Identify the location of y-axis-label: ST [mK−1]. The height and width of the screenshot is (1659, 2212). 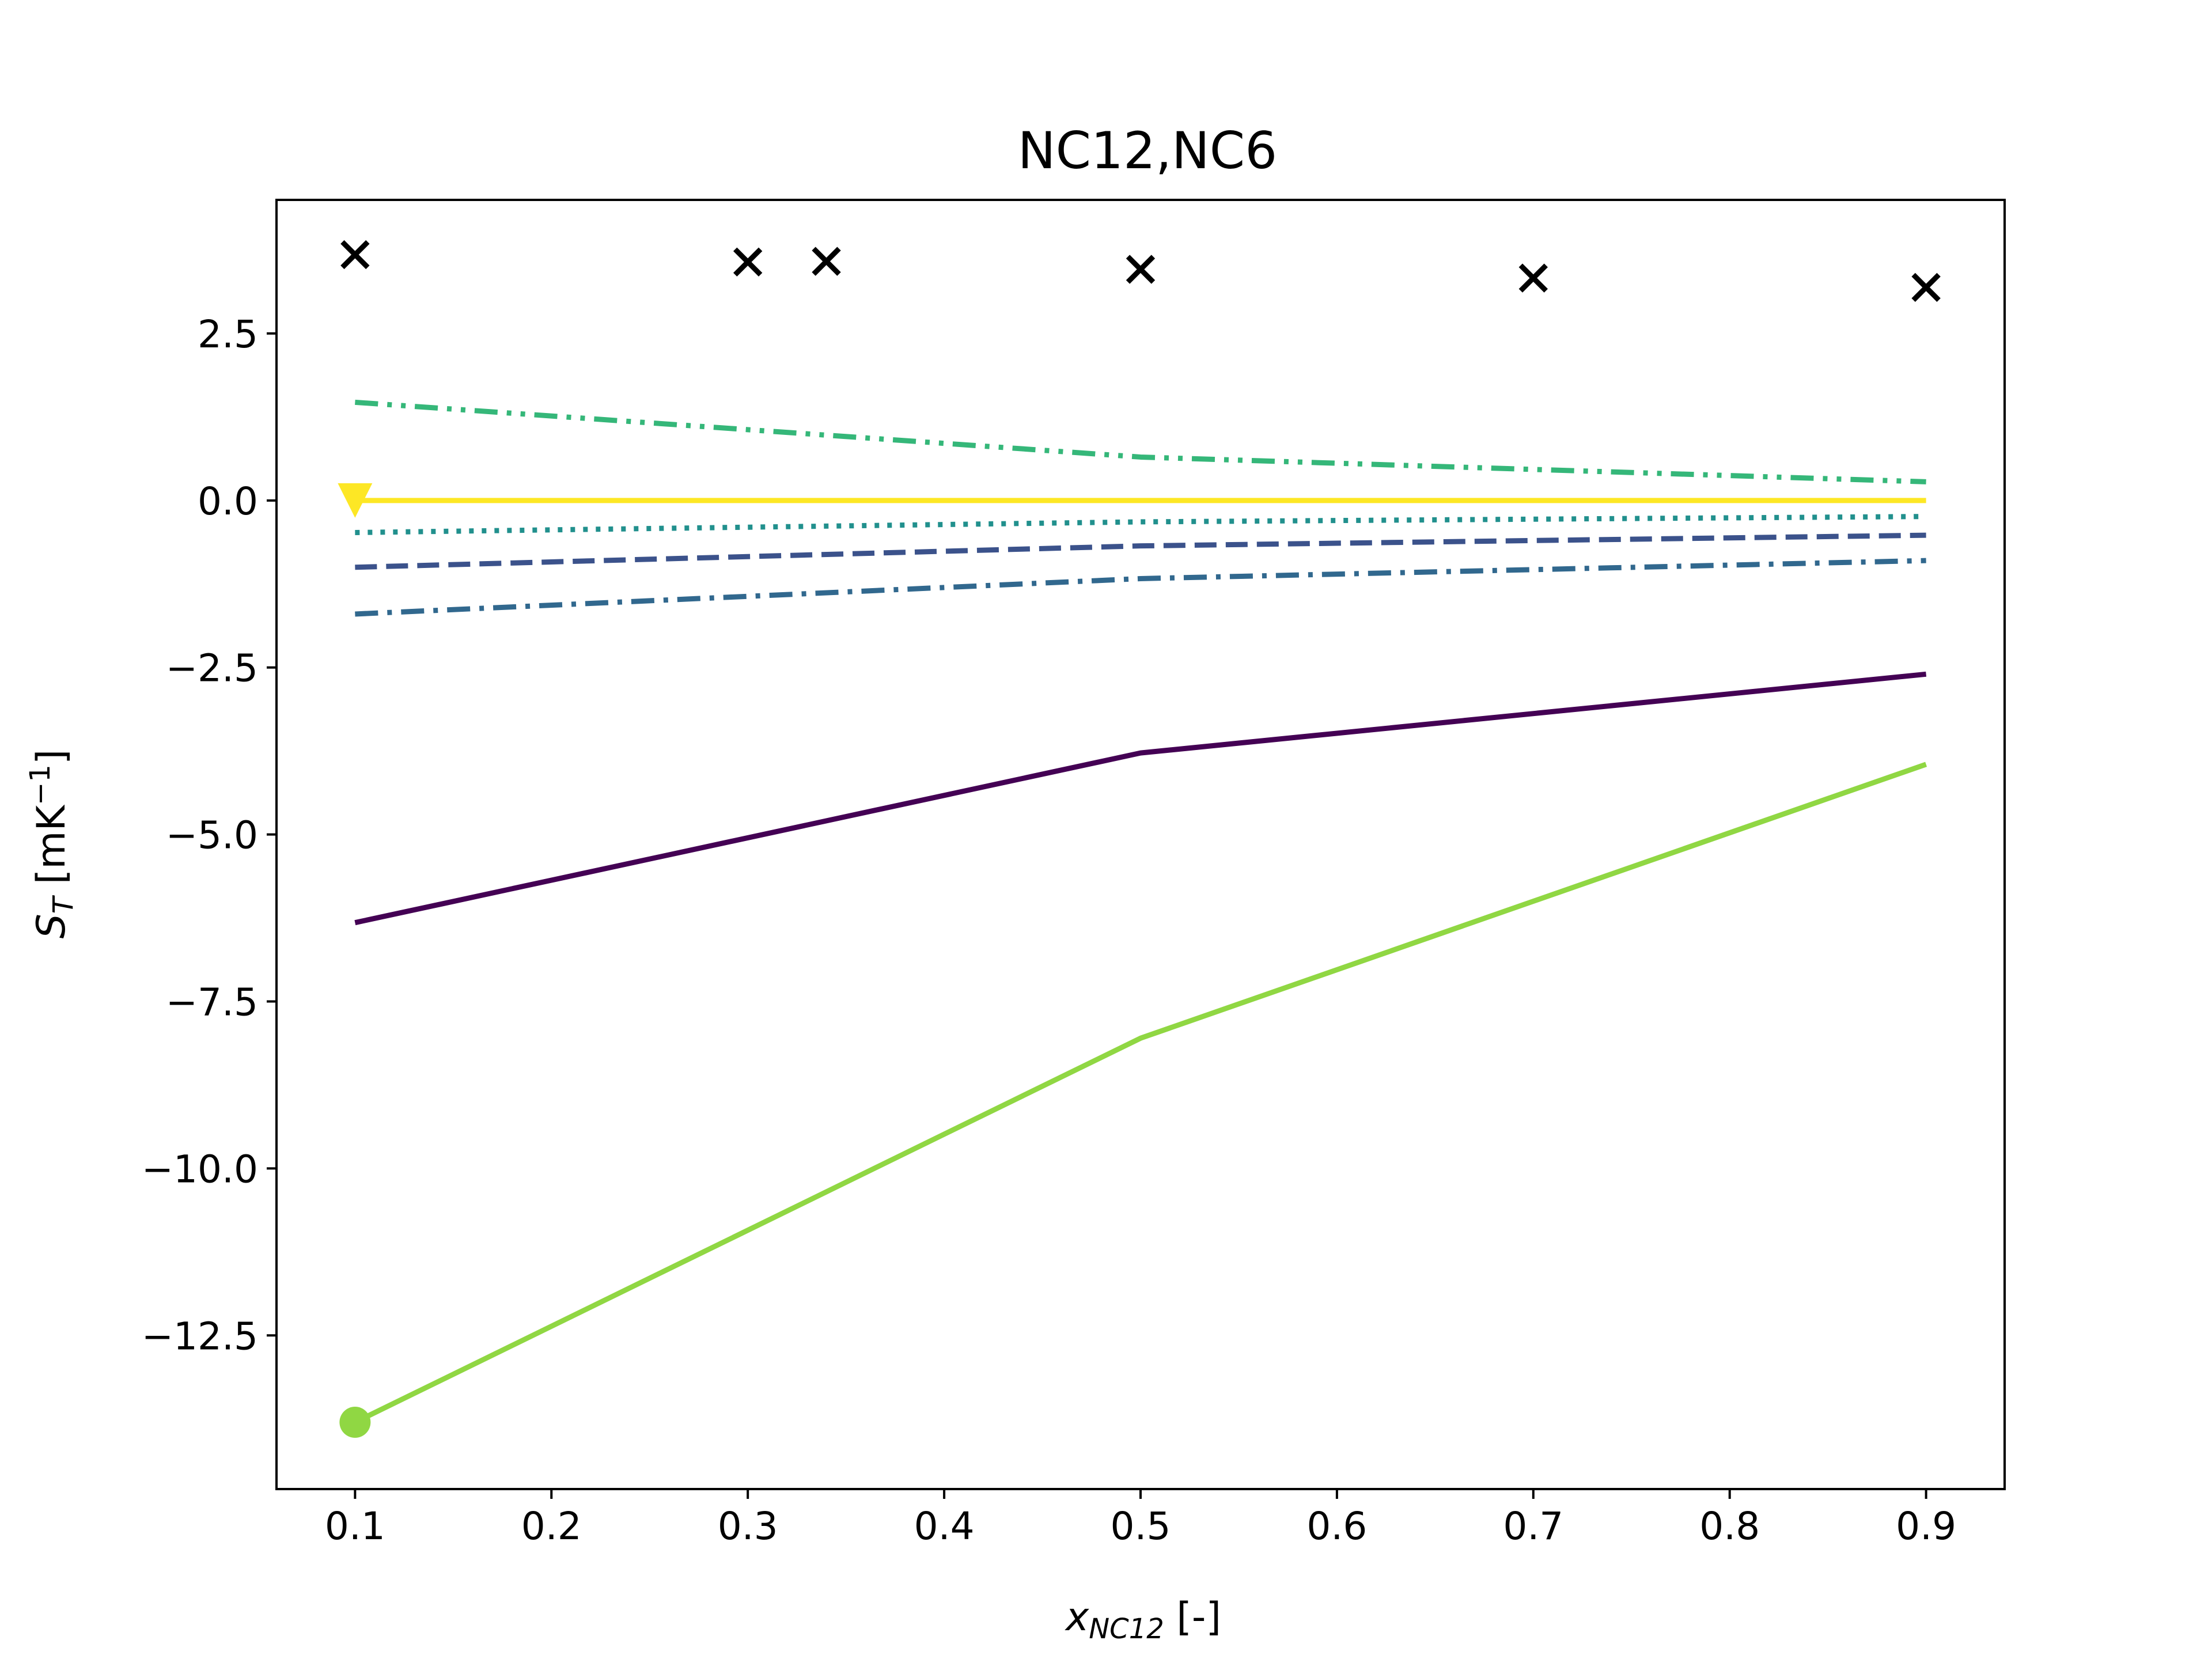
(51, 844).